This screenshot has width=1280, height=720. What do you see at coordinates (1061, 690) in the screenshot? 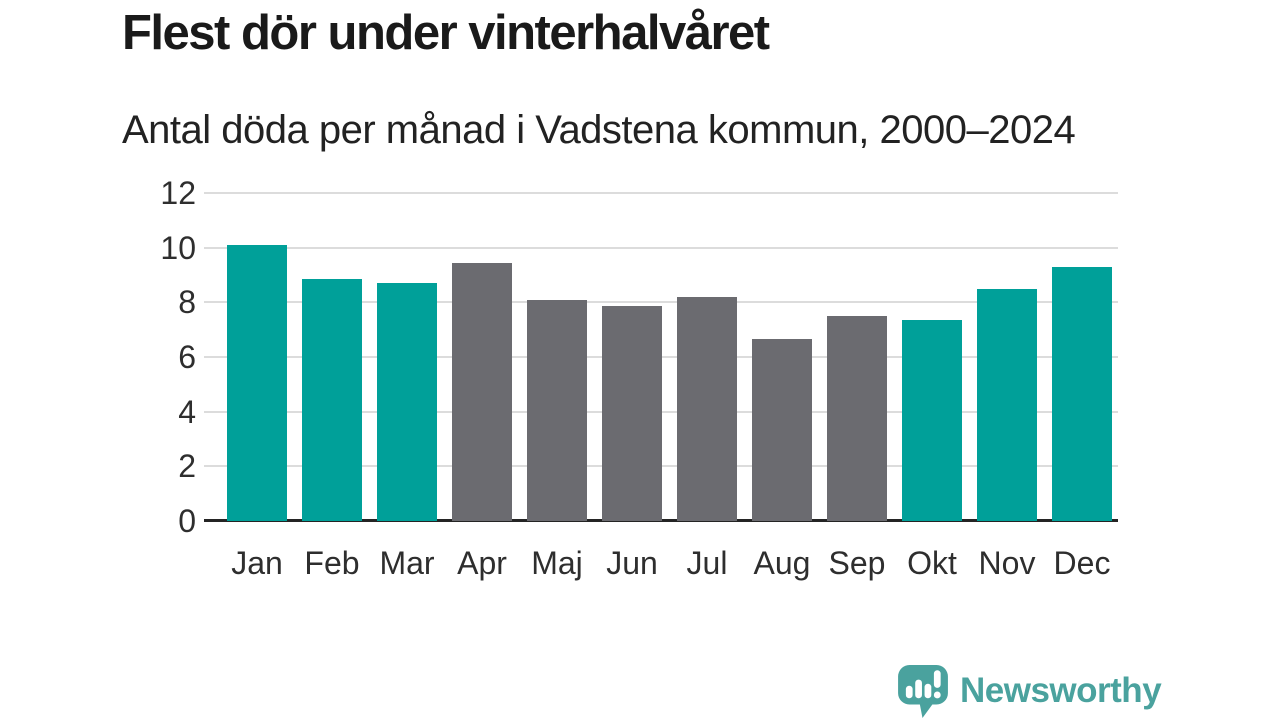
I see `newsworthy-wordmark: Newsworthy` at bounding box center [1061, 690].